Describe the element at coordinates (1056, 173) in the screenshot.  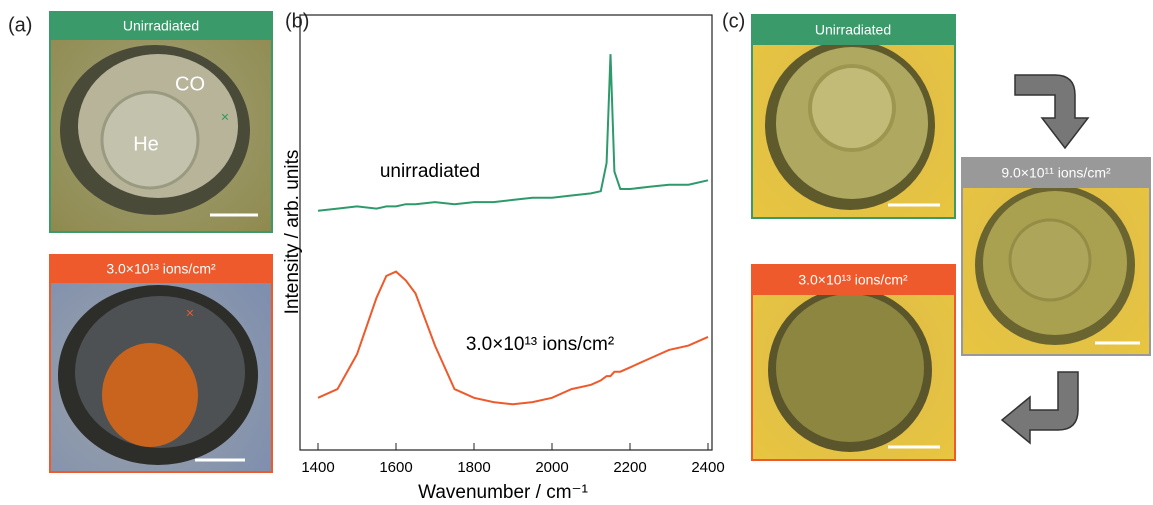
I see `image-title: 9.0×10¹¹ ions/cm²` at that location.